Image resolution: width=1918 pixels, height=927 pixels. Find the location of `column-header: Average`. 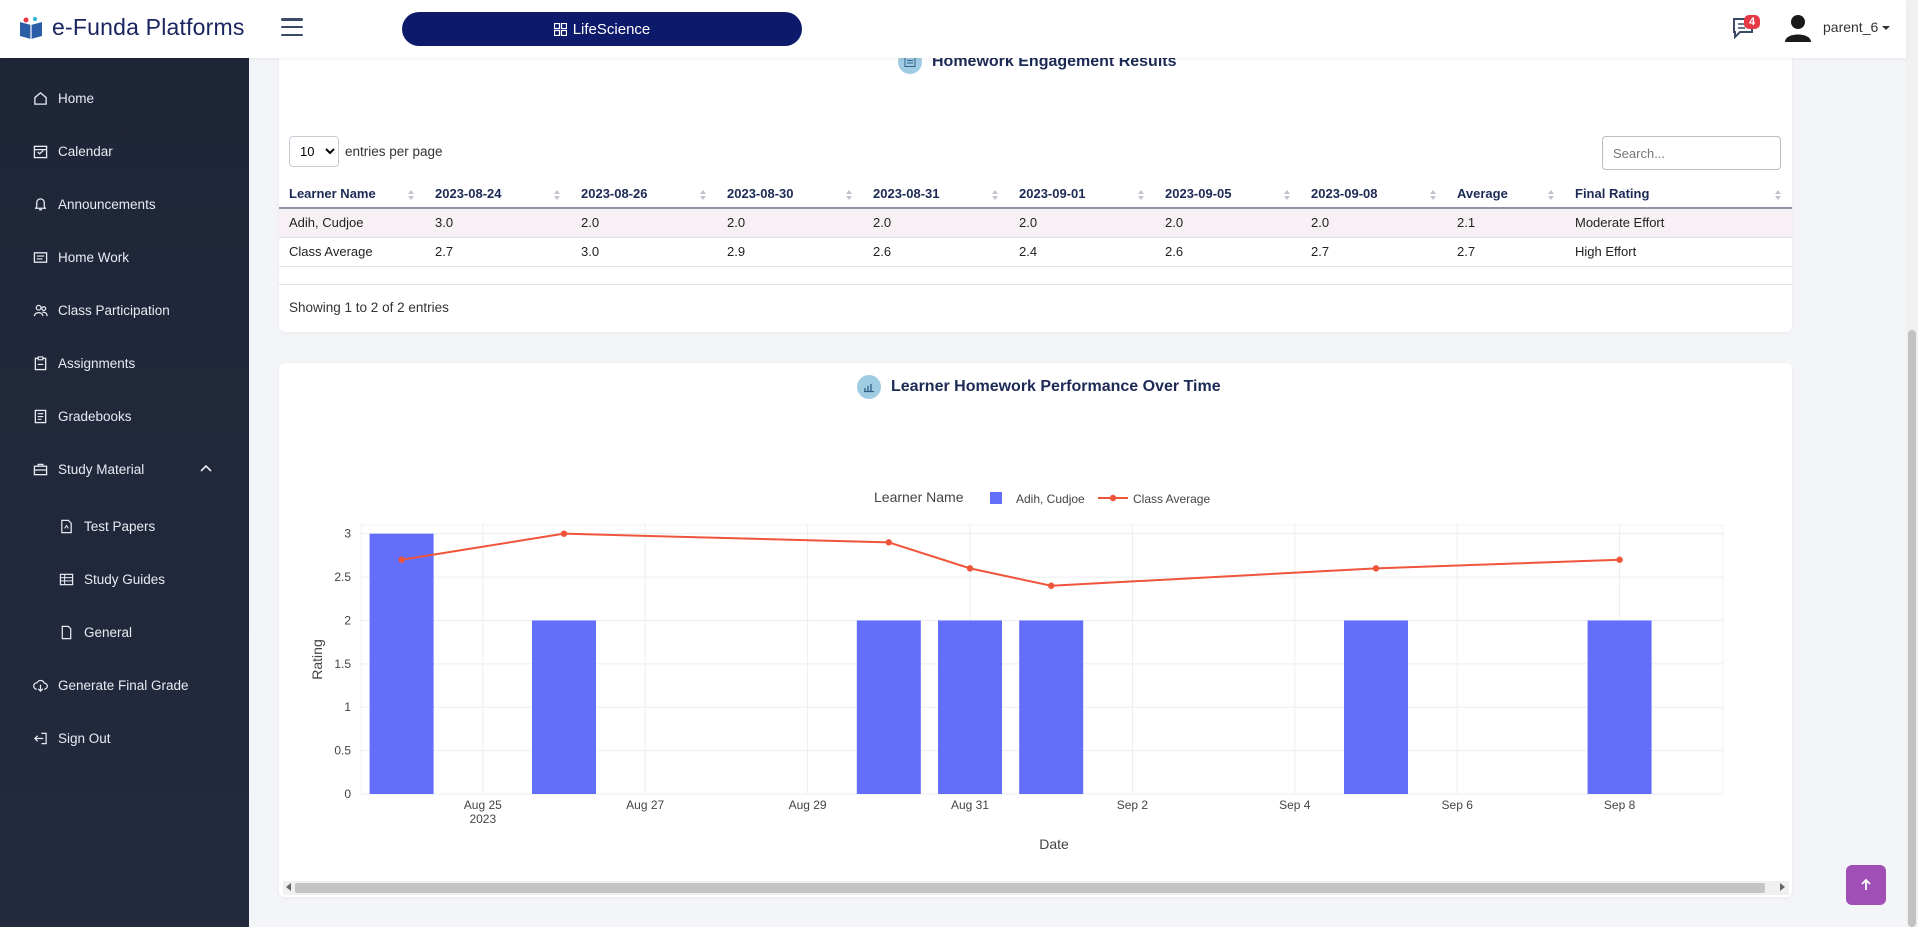

column-header: Average is located at coordinates (1506, 194).